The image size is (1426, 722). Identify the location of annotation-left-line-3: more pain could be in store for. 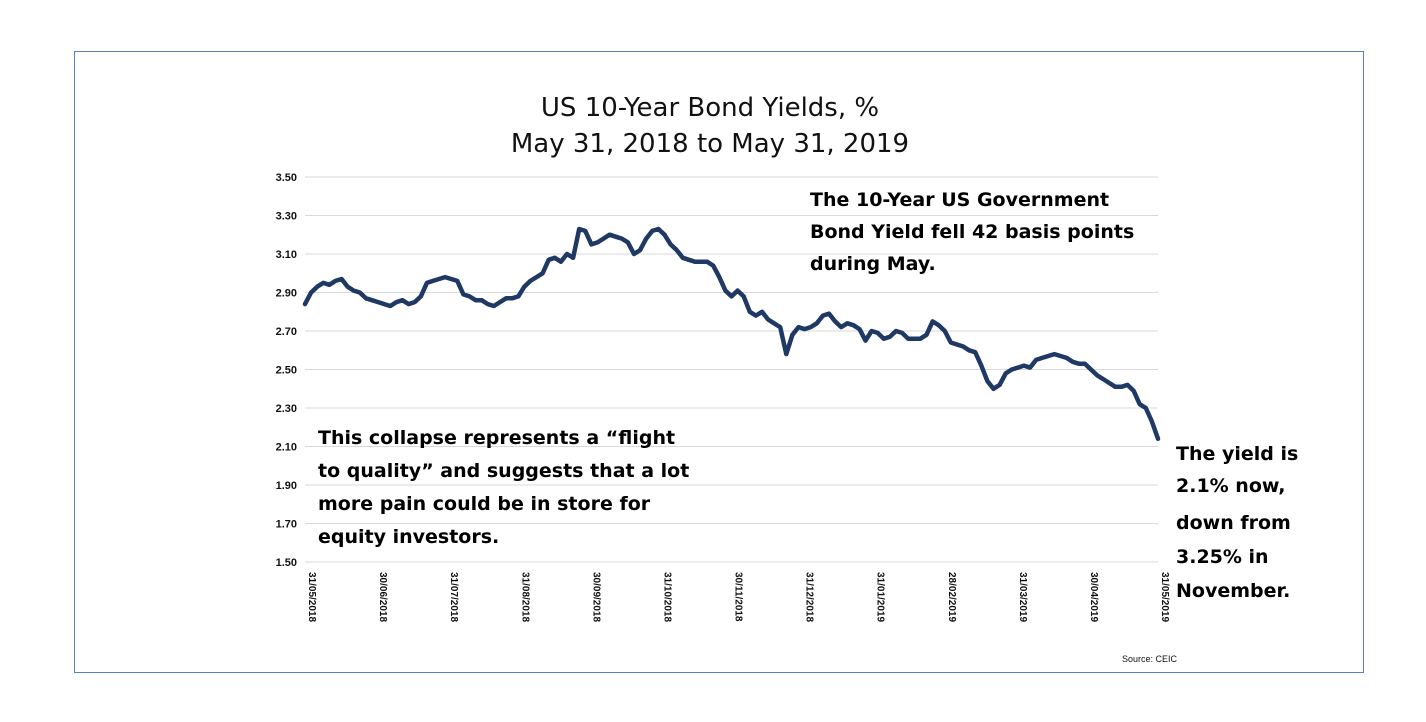
(484, 504).